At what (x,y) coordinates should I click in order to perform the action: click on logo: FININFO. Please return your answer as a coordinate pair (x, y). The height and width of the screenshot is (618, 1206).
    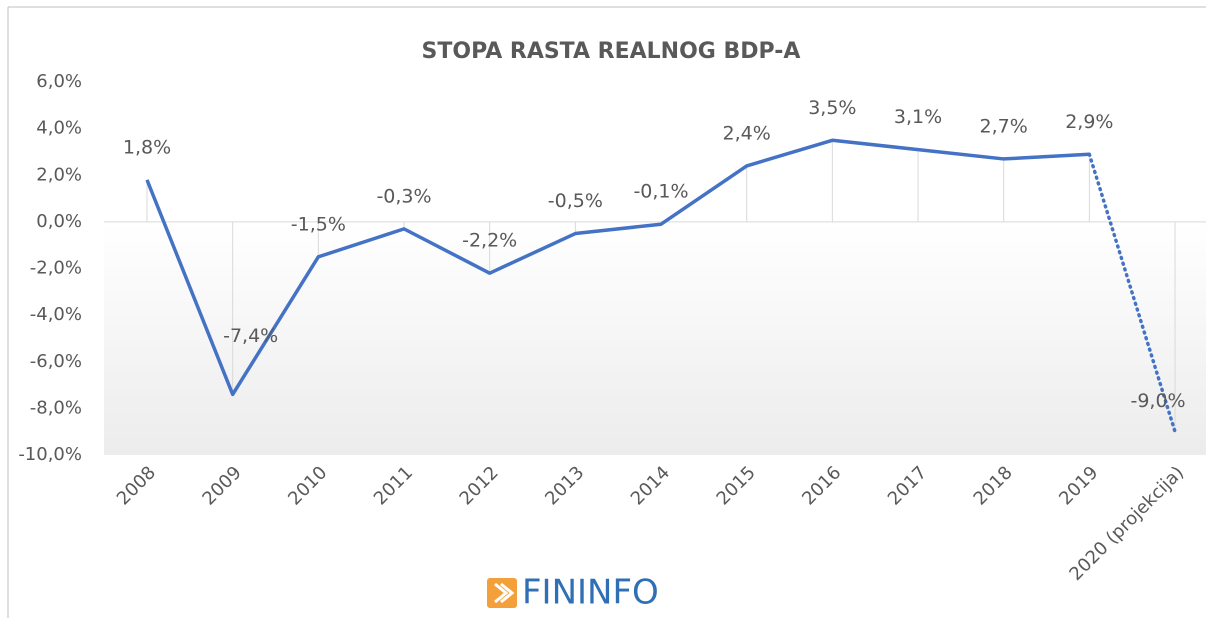
    Looking at the image, I should click on (573, 593).